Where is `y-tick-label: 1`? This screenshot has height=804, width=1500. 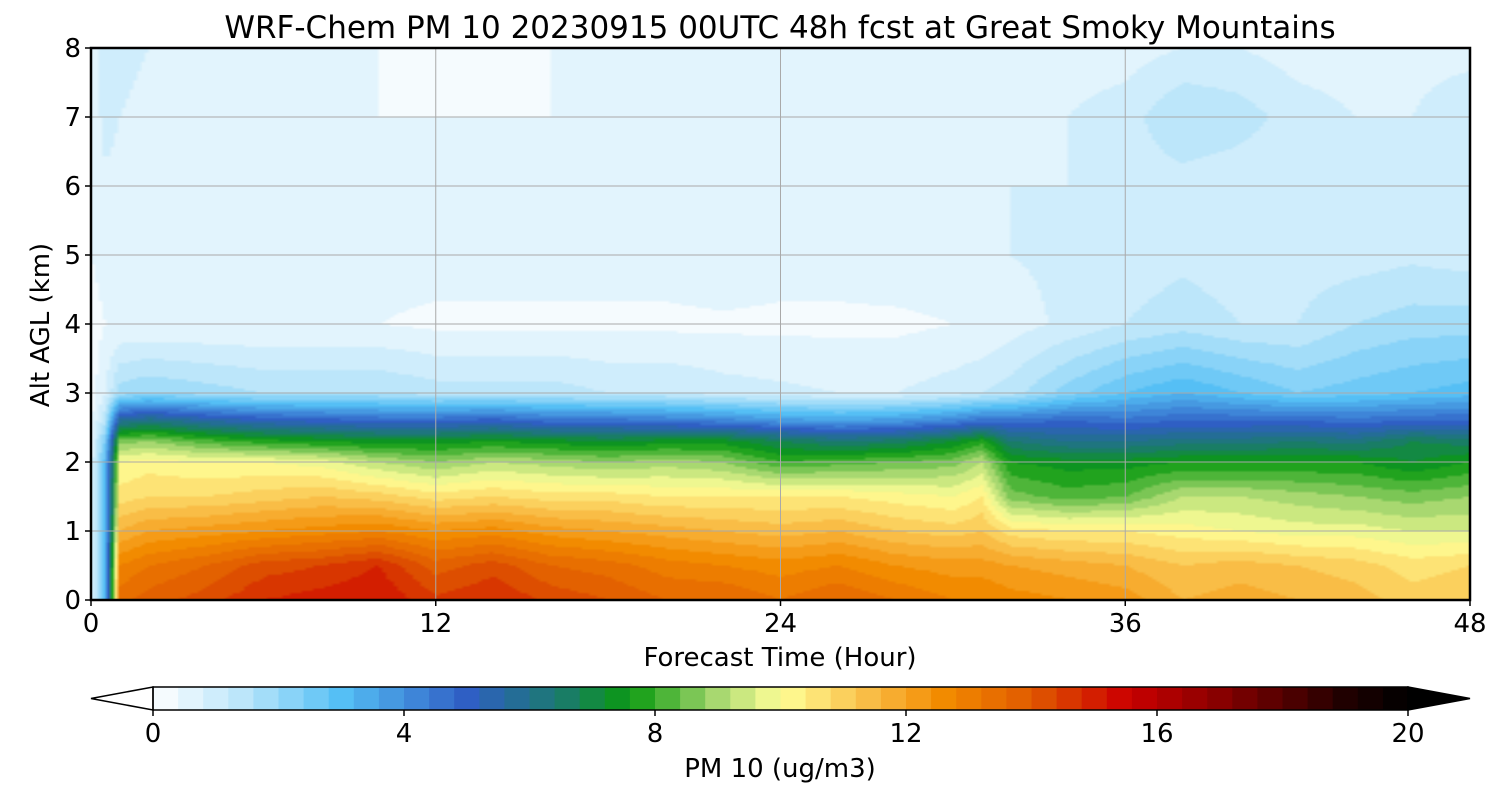
y-tick-label: 1 is located at coordinates (72, 532).